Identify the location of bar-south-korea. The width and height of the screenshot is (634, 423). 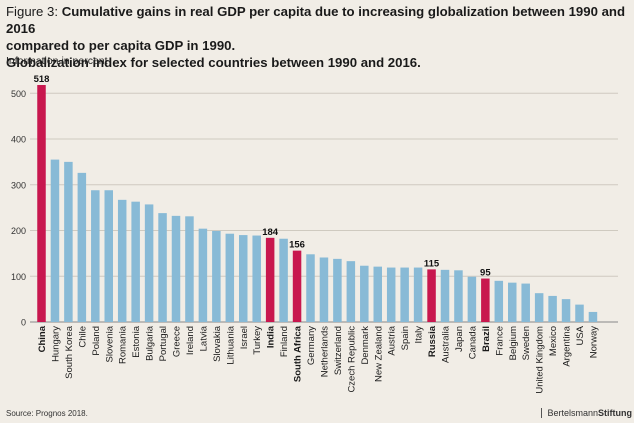
(68, 241).